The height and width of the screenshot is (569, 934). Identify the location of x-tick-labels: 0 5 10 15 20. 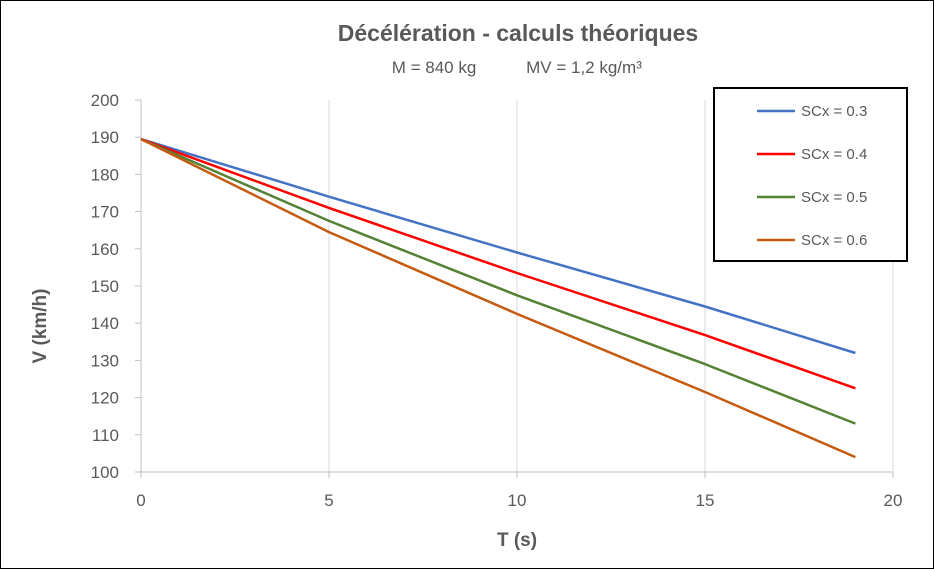
(519, 500).